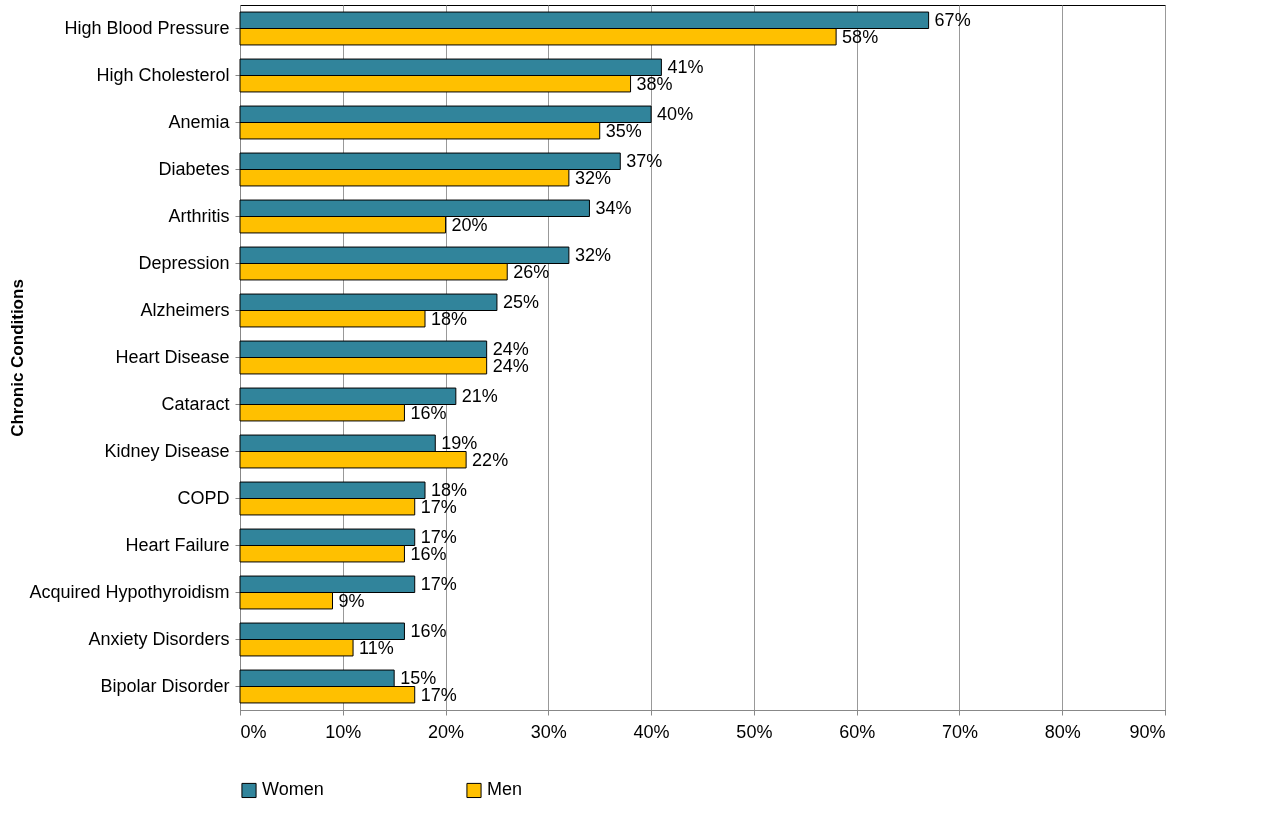  I want to click on x-tick-label: 60%, so click(857, 731).